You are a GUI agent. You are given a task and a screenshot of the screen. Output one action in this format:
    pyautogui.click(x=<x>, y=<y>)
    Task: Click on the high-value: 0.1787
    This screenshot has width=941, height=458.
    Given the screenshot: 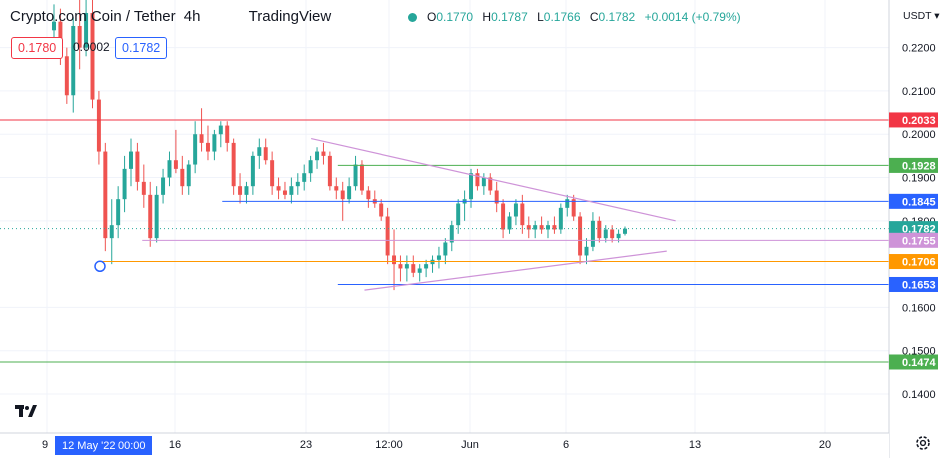 What is the action you would take?
    pyautogui.click(x=509, y=17)
    